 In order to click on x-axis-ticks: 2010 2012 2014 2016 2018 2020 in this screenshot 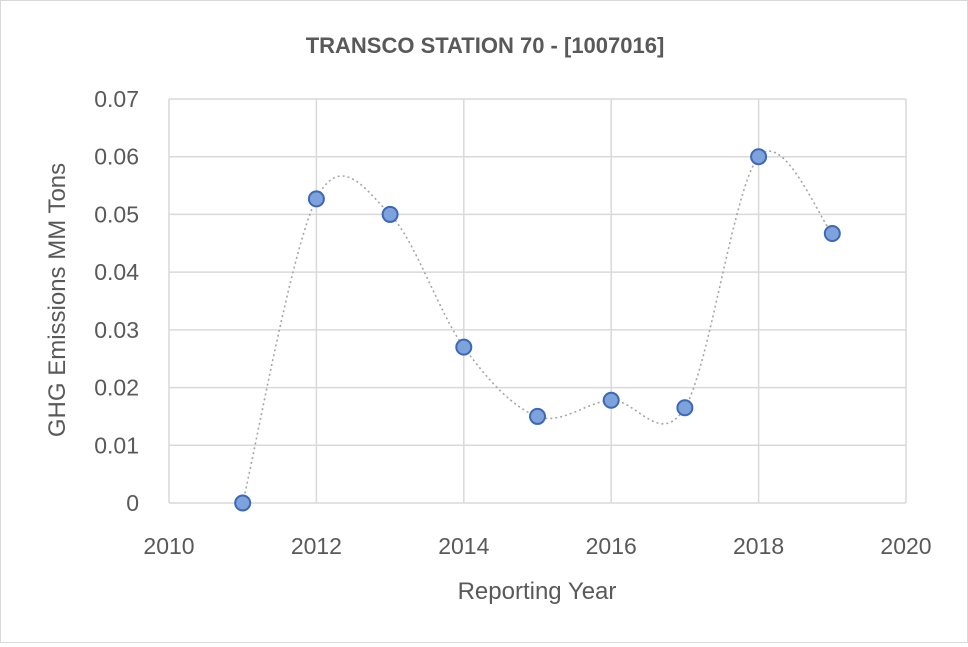, I will do `click(537, 546)`.